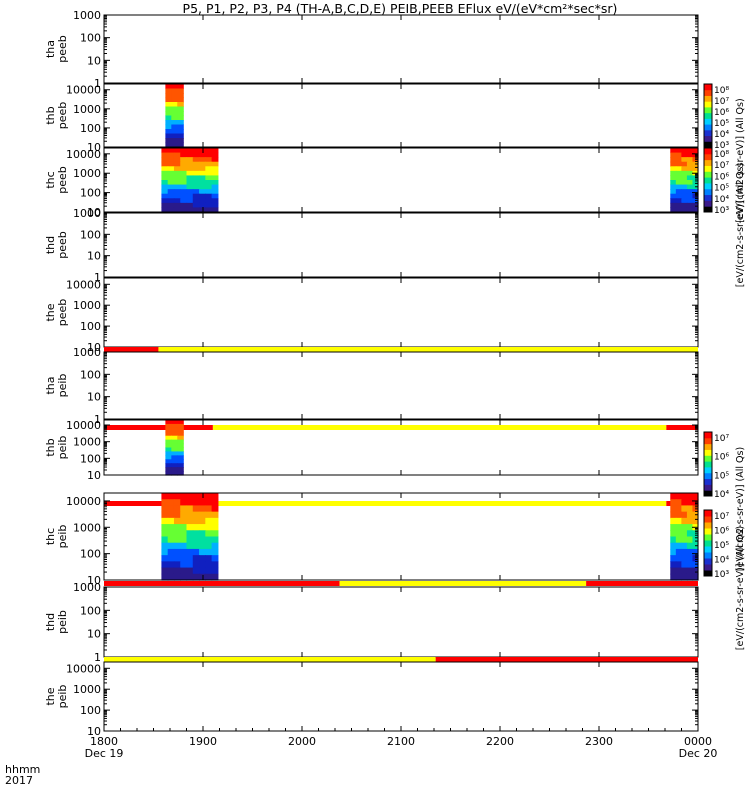  I want to click on panel-tha-peeb: 1 10 100 1000 tha peeb, so click(371, 49).